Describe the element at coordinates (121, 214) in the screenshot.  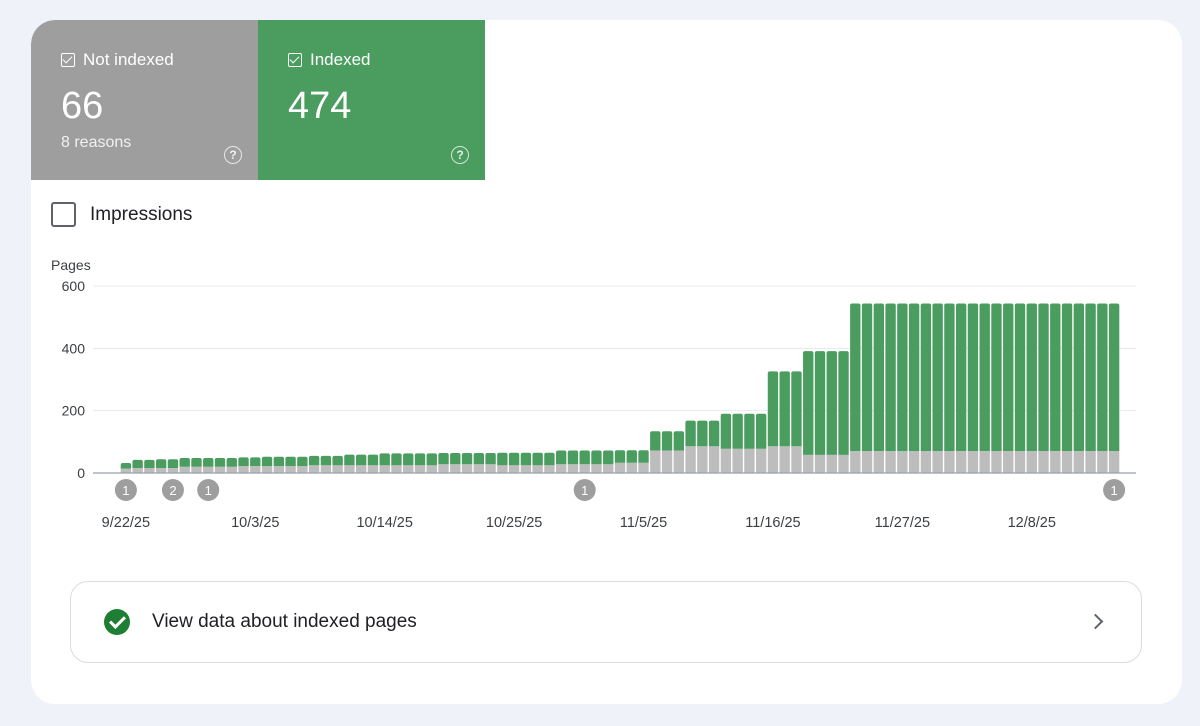
I see `impressions-toggle: Impressions` at that location.